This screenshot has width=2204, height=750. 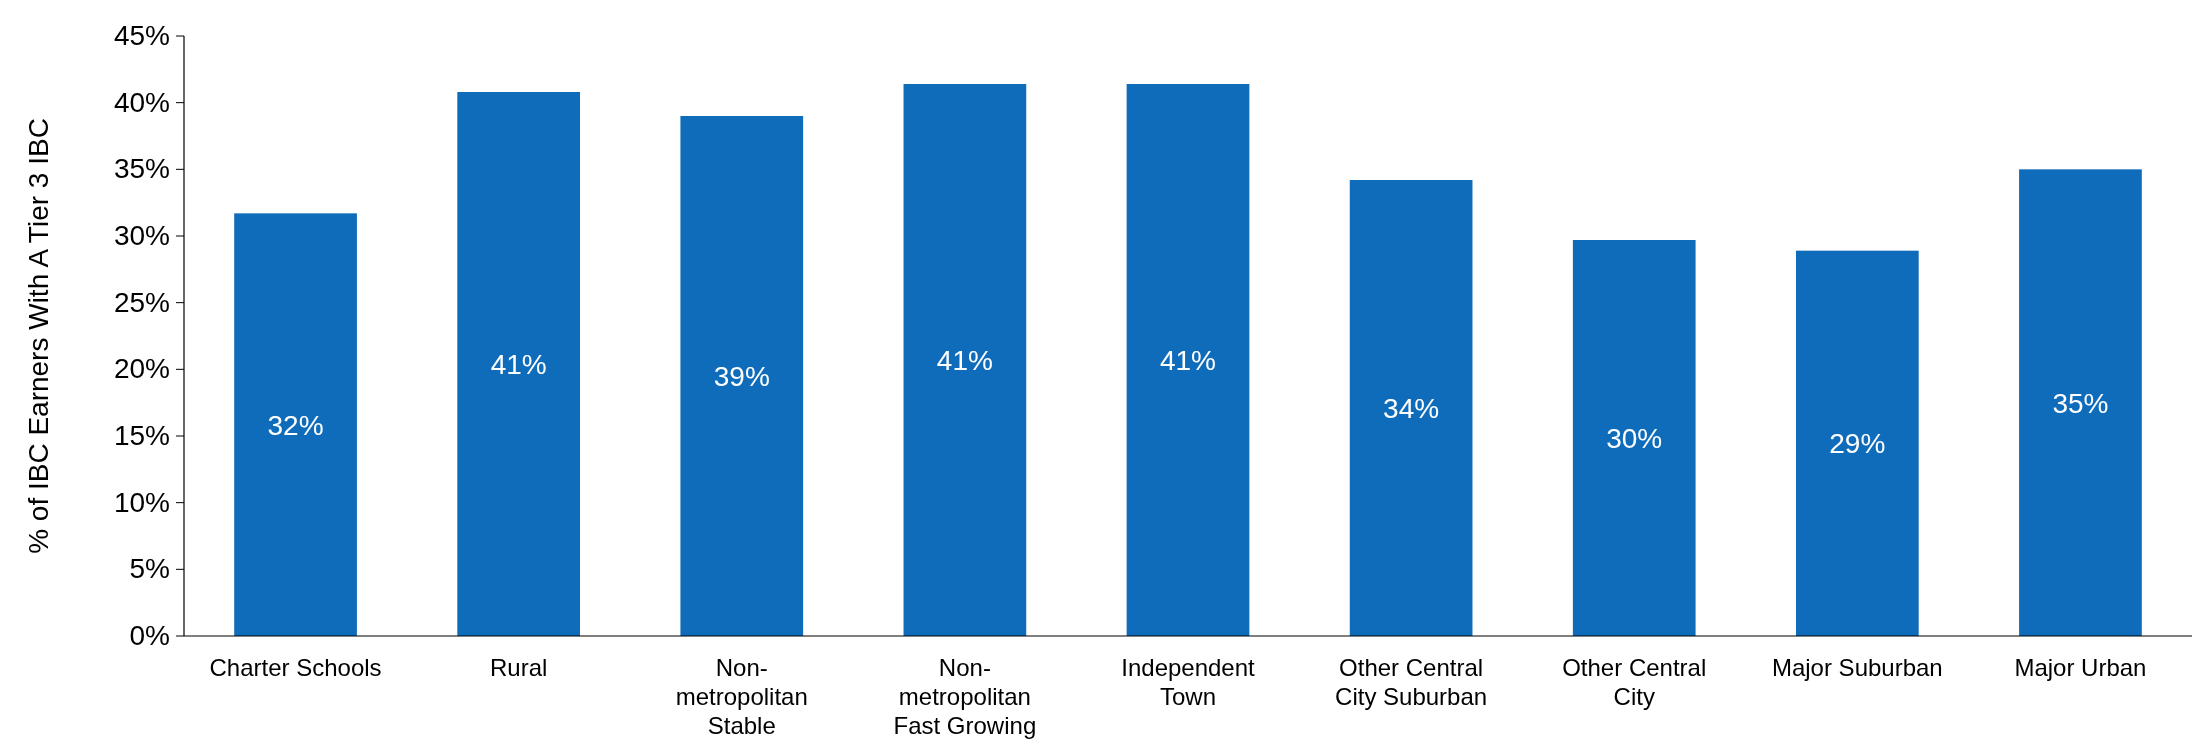 I want to click on x-tick-label: Major Urban, so click(x=2080, y=667).